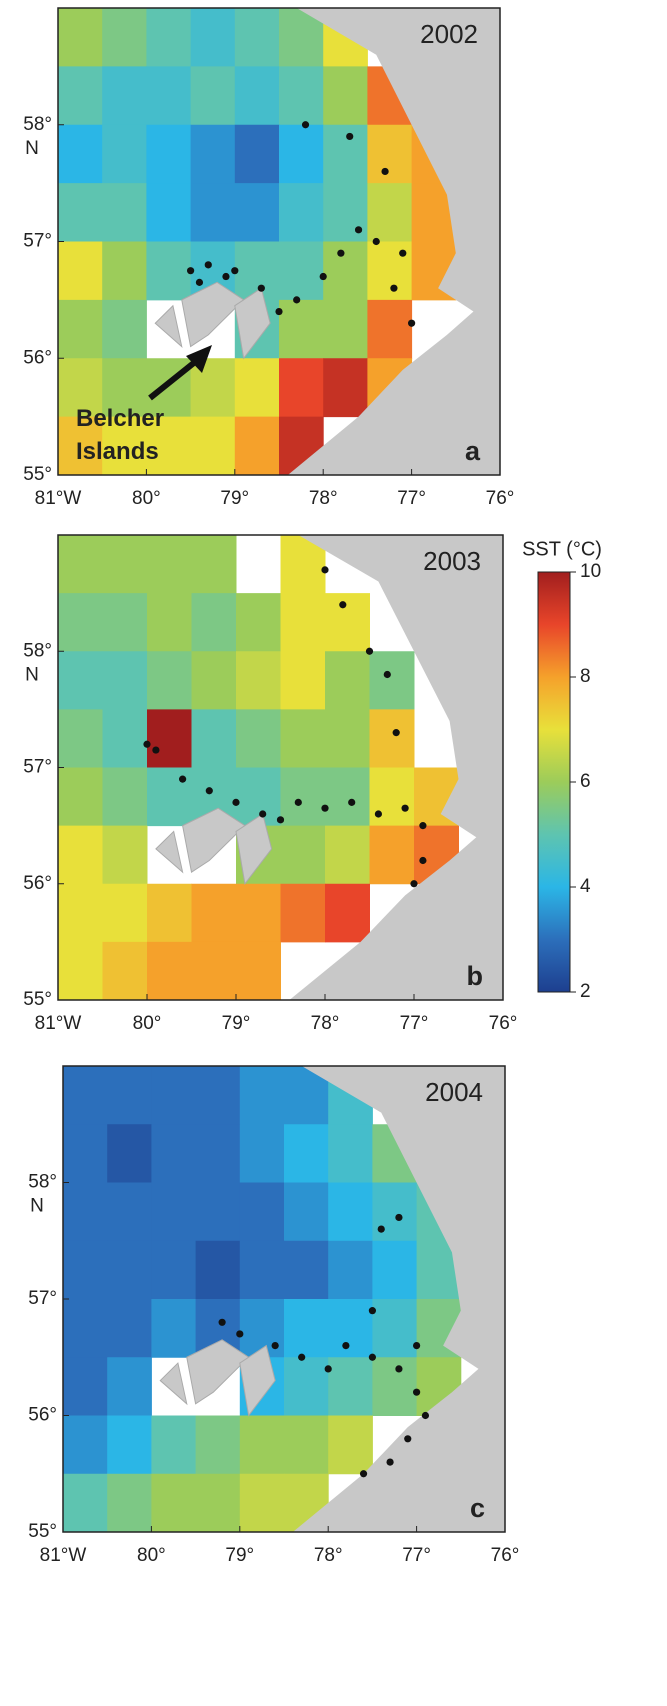 The width and height of the screenshot is (667, 1706). What do you see at coordinates (585, 991) in the screenshot?
I see `colorbar-tick-label: 2` at bounding box center [585, 991].